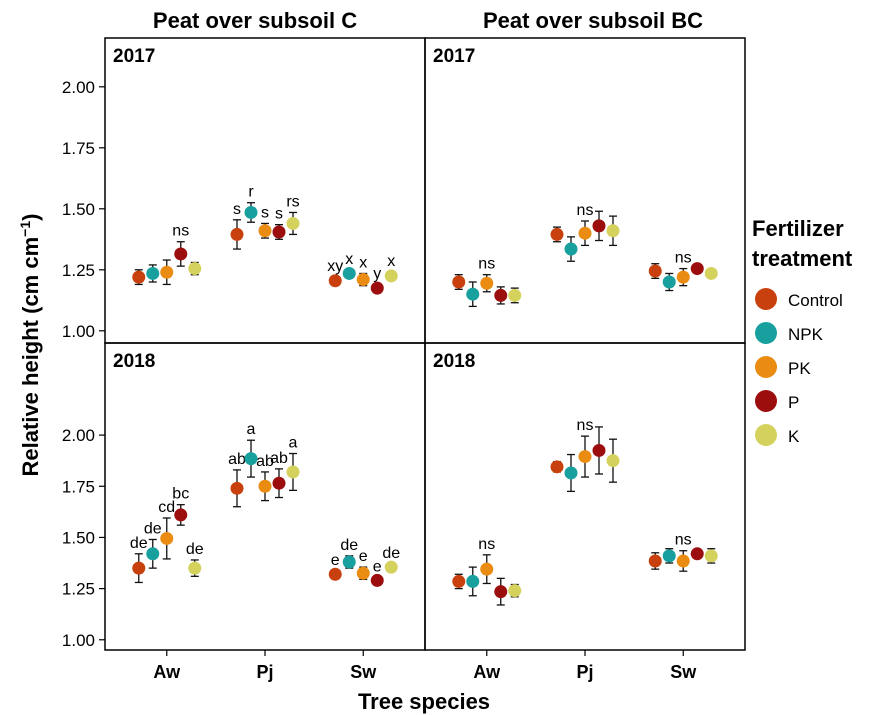 This screenshot has height=715, width=872. What do you see at coordinates (766, 367) in the screenshot?
I see `legend-key-pk` at bounding box center [766, 367].